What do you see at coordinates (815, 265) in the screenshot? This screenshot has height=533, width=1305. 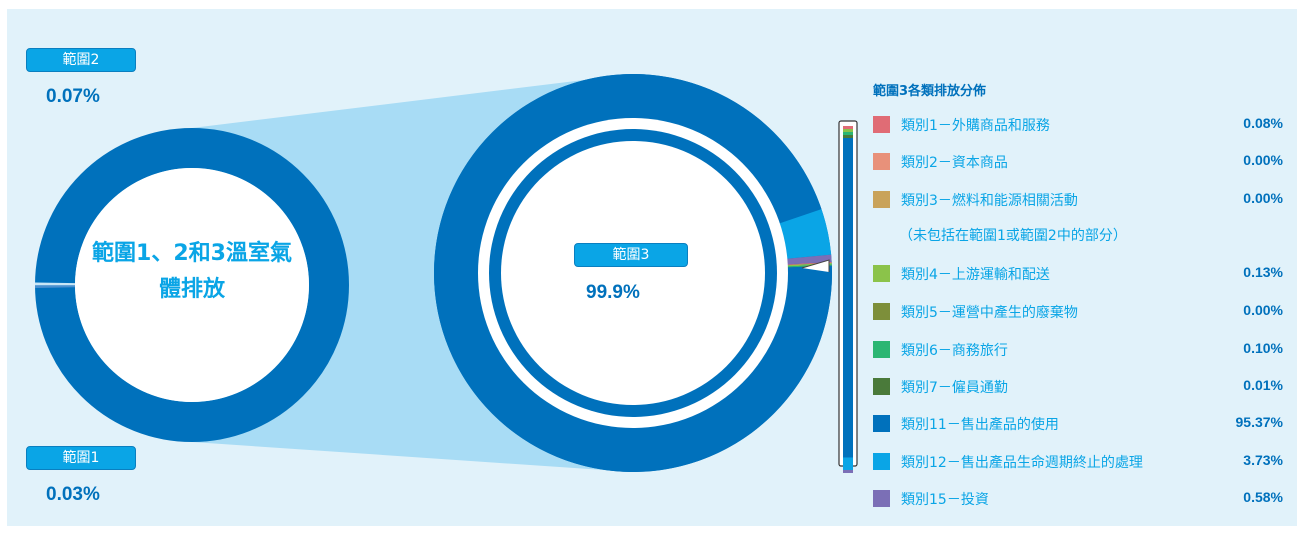 I see `callout-pointer` at bounding box center [815, 265].